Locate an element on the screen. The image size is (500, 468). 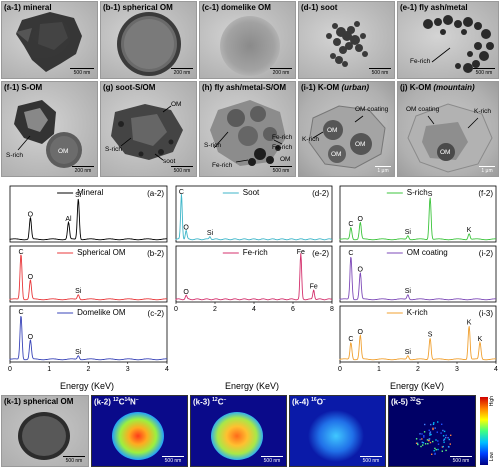
x-tick-label: 8 is located at coordinates (332, 309).